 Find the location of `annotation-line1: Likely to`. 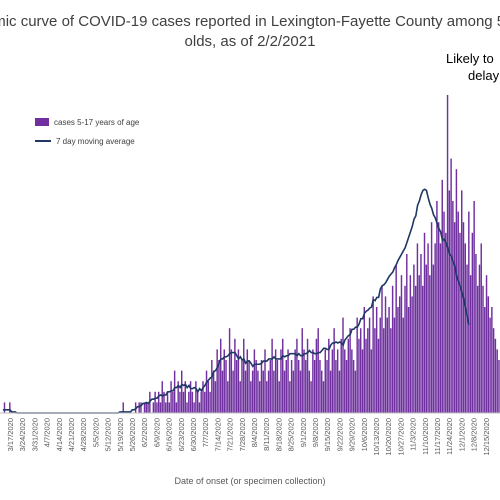

annotation-line1: Likely to is located at coordinates (470, 58).